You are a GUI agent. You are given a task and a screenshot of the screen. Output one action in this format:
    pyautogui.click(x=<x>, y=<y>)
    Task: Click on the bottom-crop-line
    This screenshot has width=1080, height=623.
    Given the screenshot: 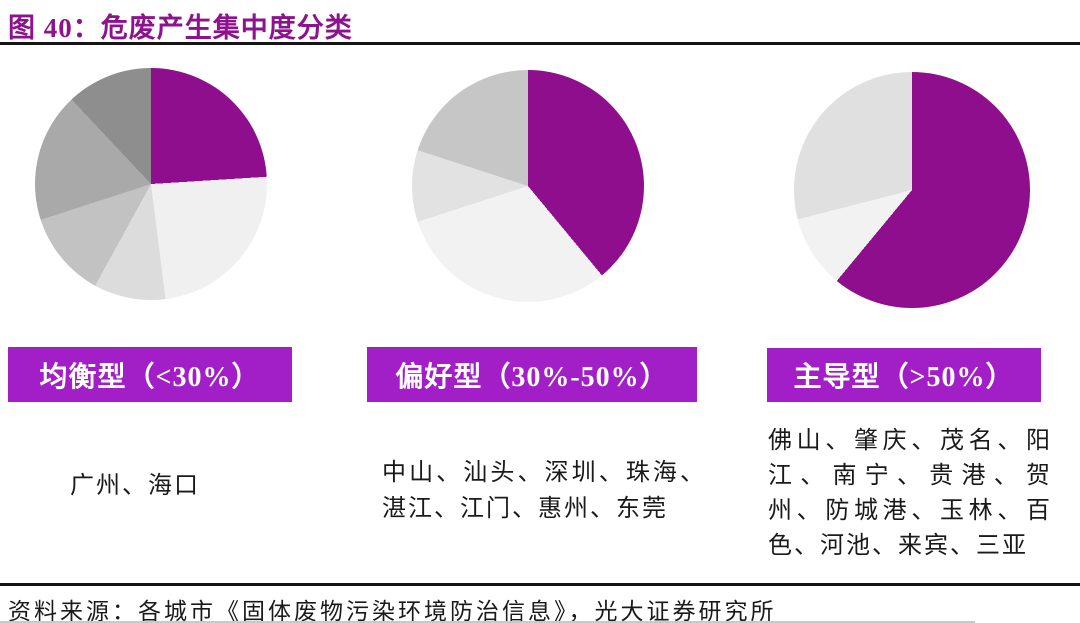 What is the action you would take?
    pyautogui.click(x=487, y=622)
    